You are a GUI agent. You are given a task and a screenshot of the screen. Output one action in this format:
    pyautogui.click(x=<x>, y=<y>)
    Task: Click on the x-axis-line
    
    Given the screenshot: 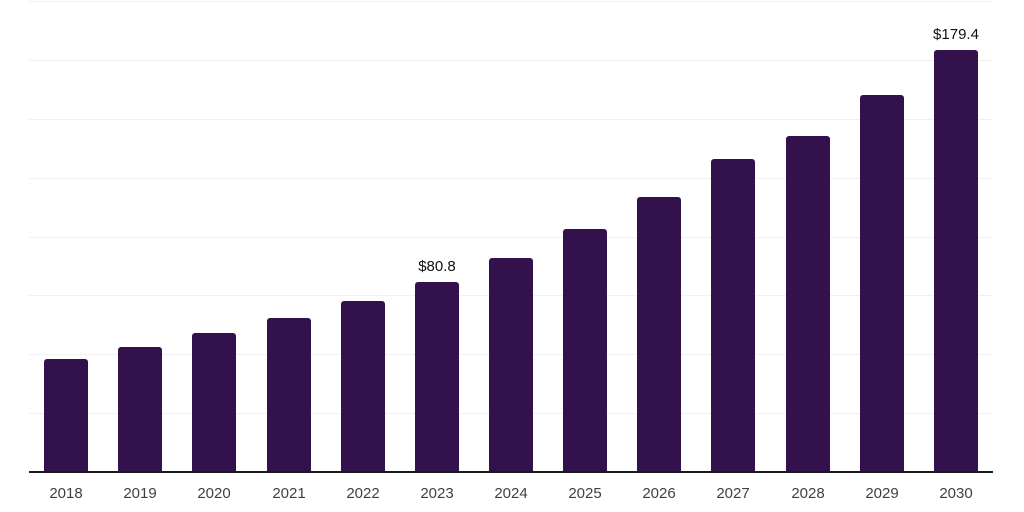 What is the action you would take?
    pyautogui.click(x=511, y=472)
    